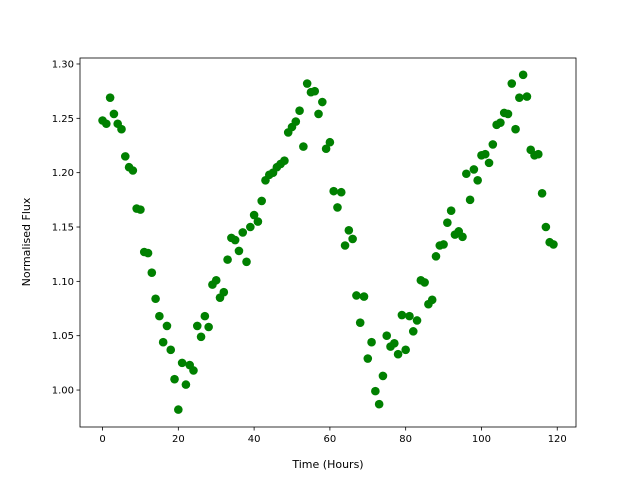 This screenshot has height=480, width=640. What do you see at coordinates (102, 439) in the screenshot?
I see `x-tick-label: 0` at bounding box center [102, 439].